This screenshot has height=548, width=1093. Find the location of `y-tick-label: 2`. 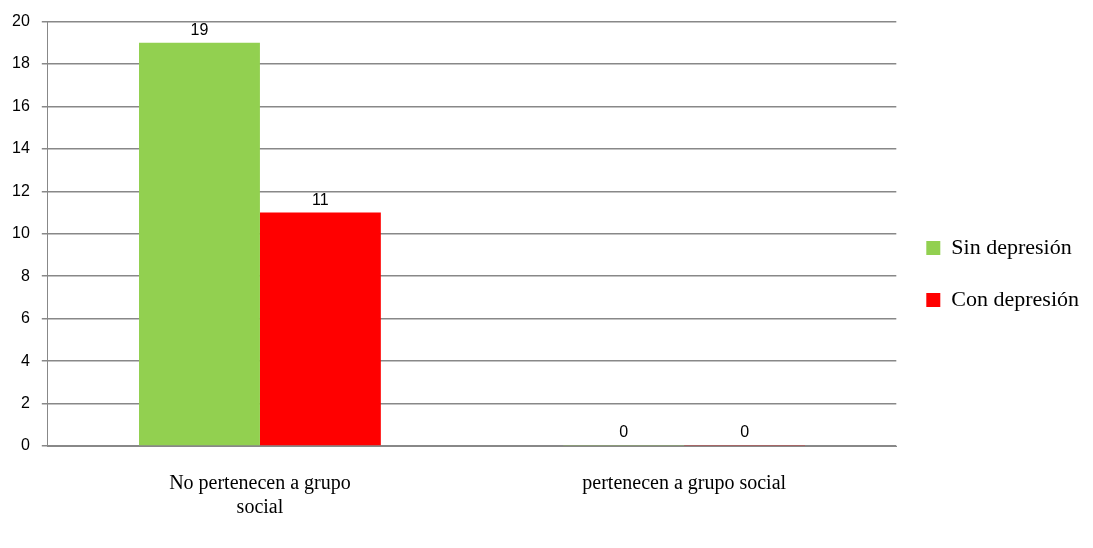

y-tick-label: 2 is located at coordinates (25, 402).